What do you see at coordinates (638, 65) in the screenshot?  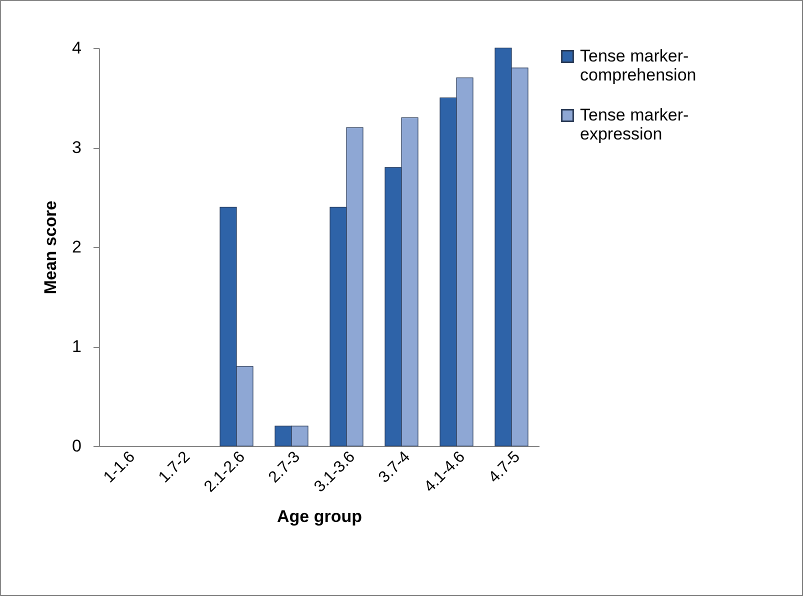 I see `legend-label: Tense marker-comprehension` at bounding box center [638, 65].